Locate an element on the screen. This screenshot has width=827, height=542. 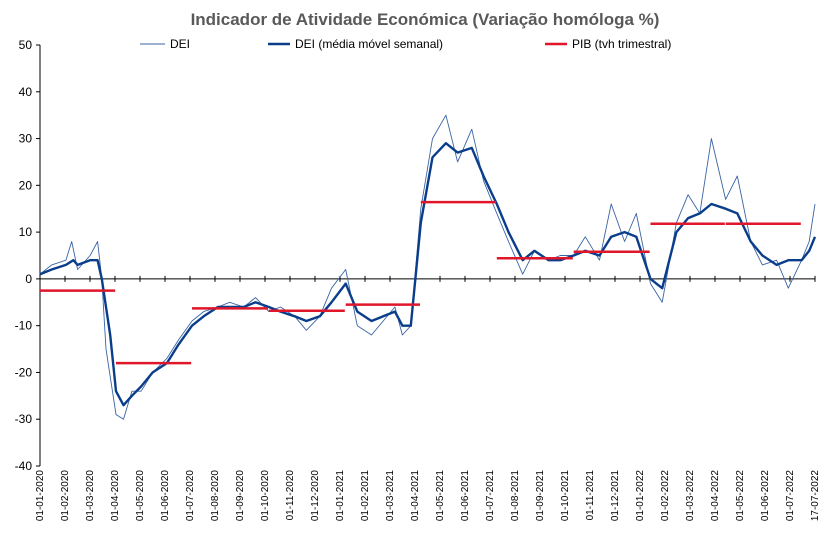
x-tick-label: 01-11-2021 is located at coordinates (590, 495).